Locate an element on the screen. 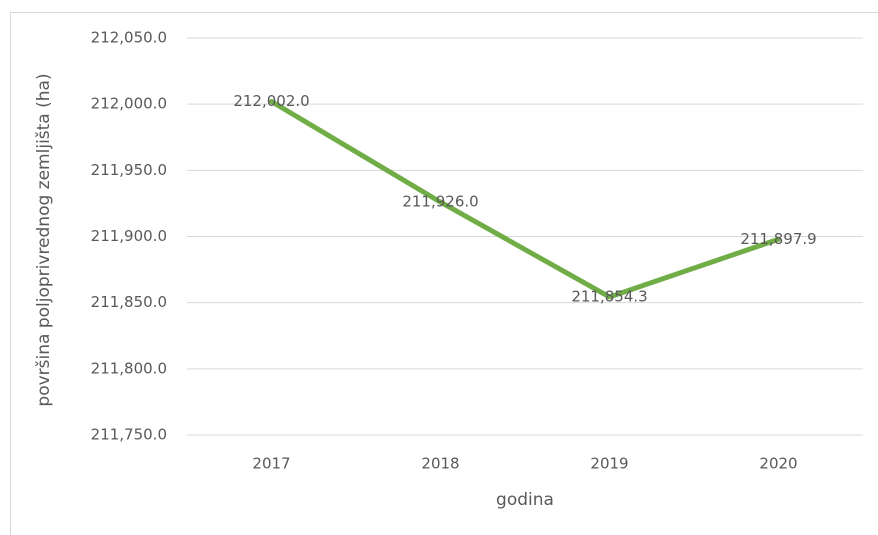  y-tick-label: 211,950.0 is located at coordinates (129, 170).